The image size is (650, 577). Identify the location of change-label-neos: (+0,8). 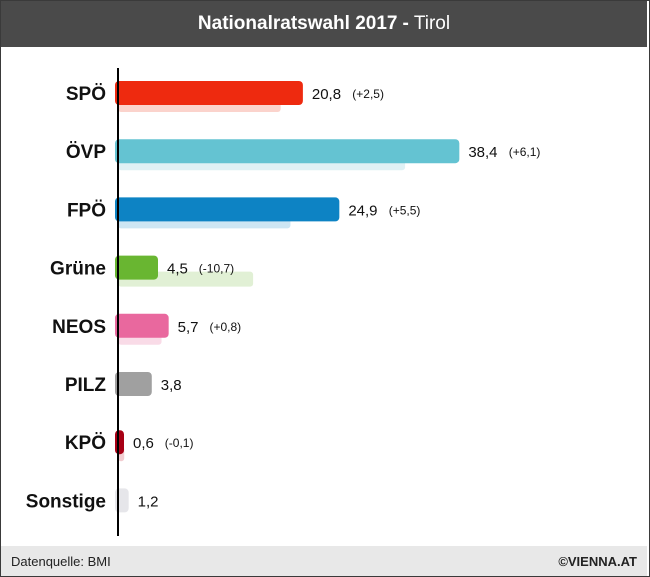
(225, 327).